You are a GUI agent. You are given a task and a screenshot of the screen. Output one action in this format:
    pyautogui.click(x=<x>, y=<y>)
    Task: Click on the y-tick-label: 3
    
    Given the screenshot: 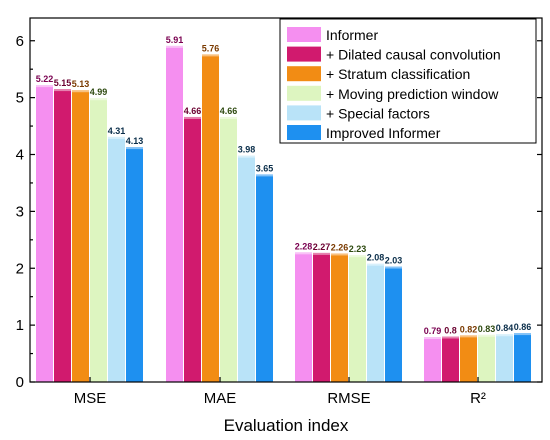 What is the action you would take?
    pyautogui.click(x=20, y=211)
    